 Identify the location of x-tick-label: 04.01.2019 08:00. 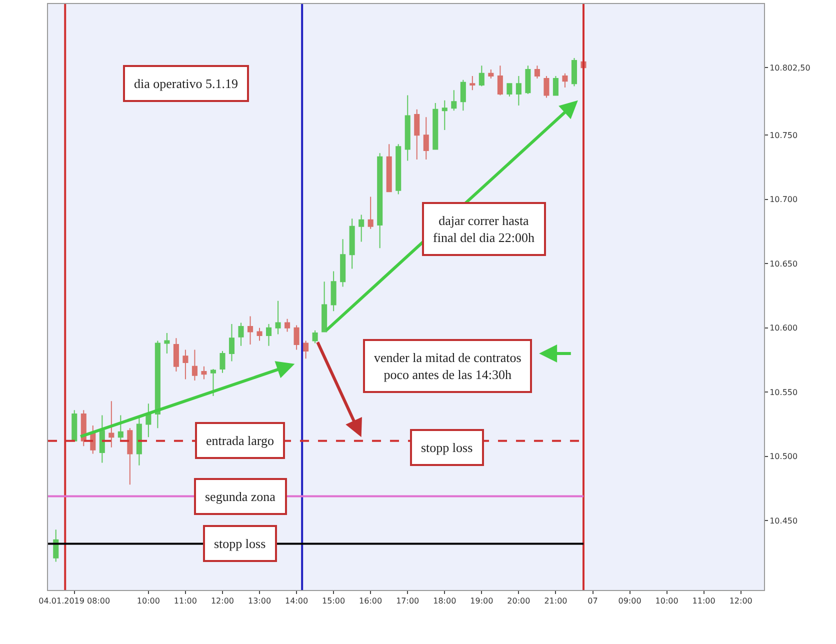
(74, 601).